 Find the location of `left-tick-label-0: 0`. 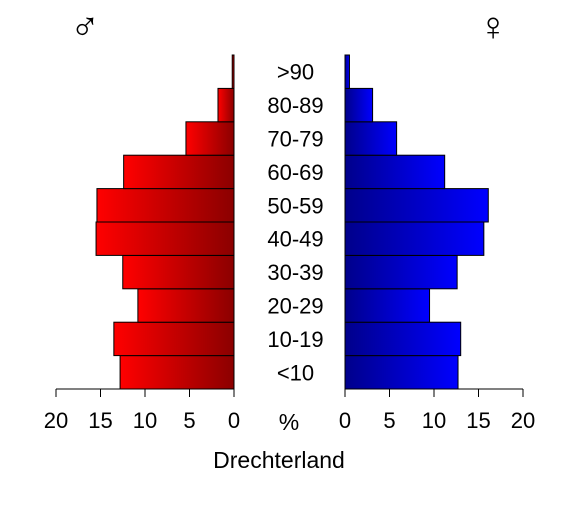

left-tick-label-0: 0 is located at coordinates (234, 420).